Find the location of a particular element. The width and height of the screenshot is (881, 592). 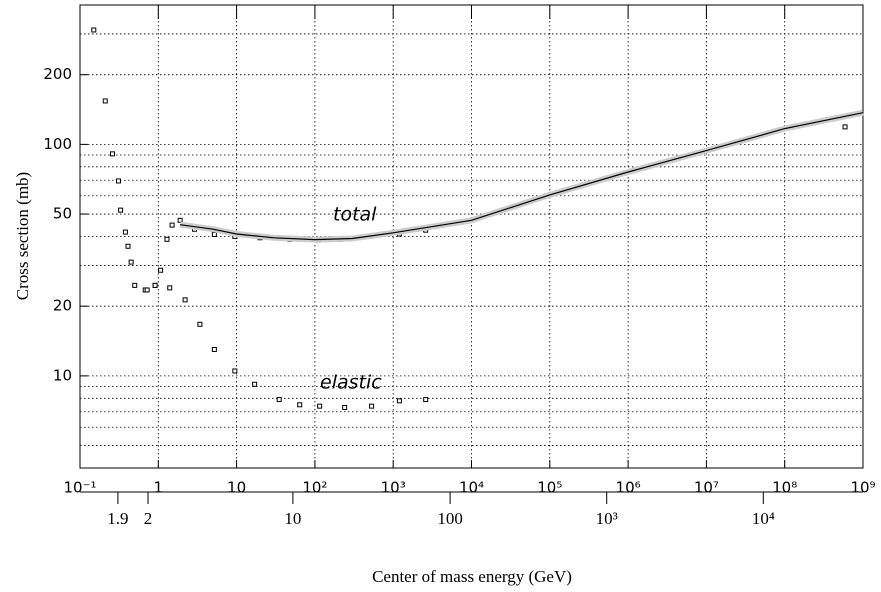

x2-tick-label: 10 is located at coordinates (292, 518).